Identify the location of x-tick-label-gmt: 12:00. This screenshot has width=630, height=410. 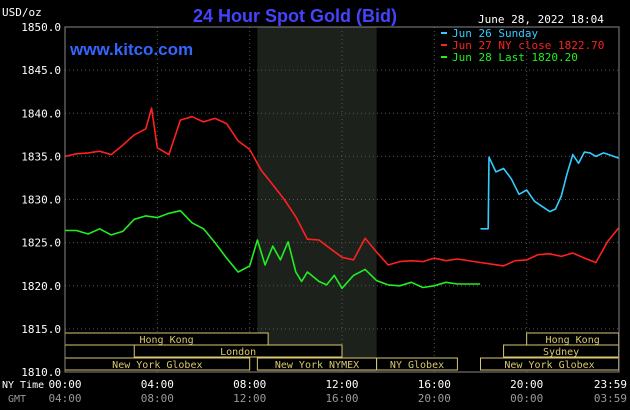
(249, 398).